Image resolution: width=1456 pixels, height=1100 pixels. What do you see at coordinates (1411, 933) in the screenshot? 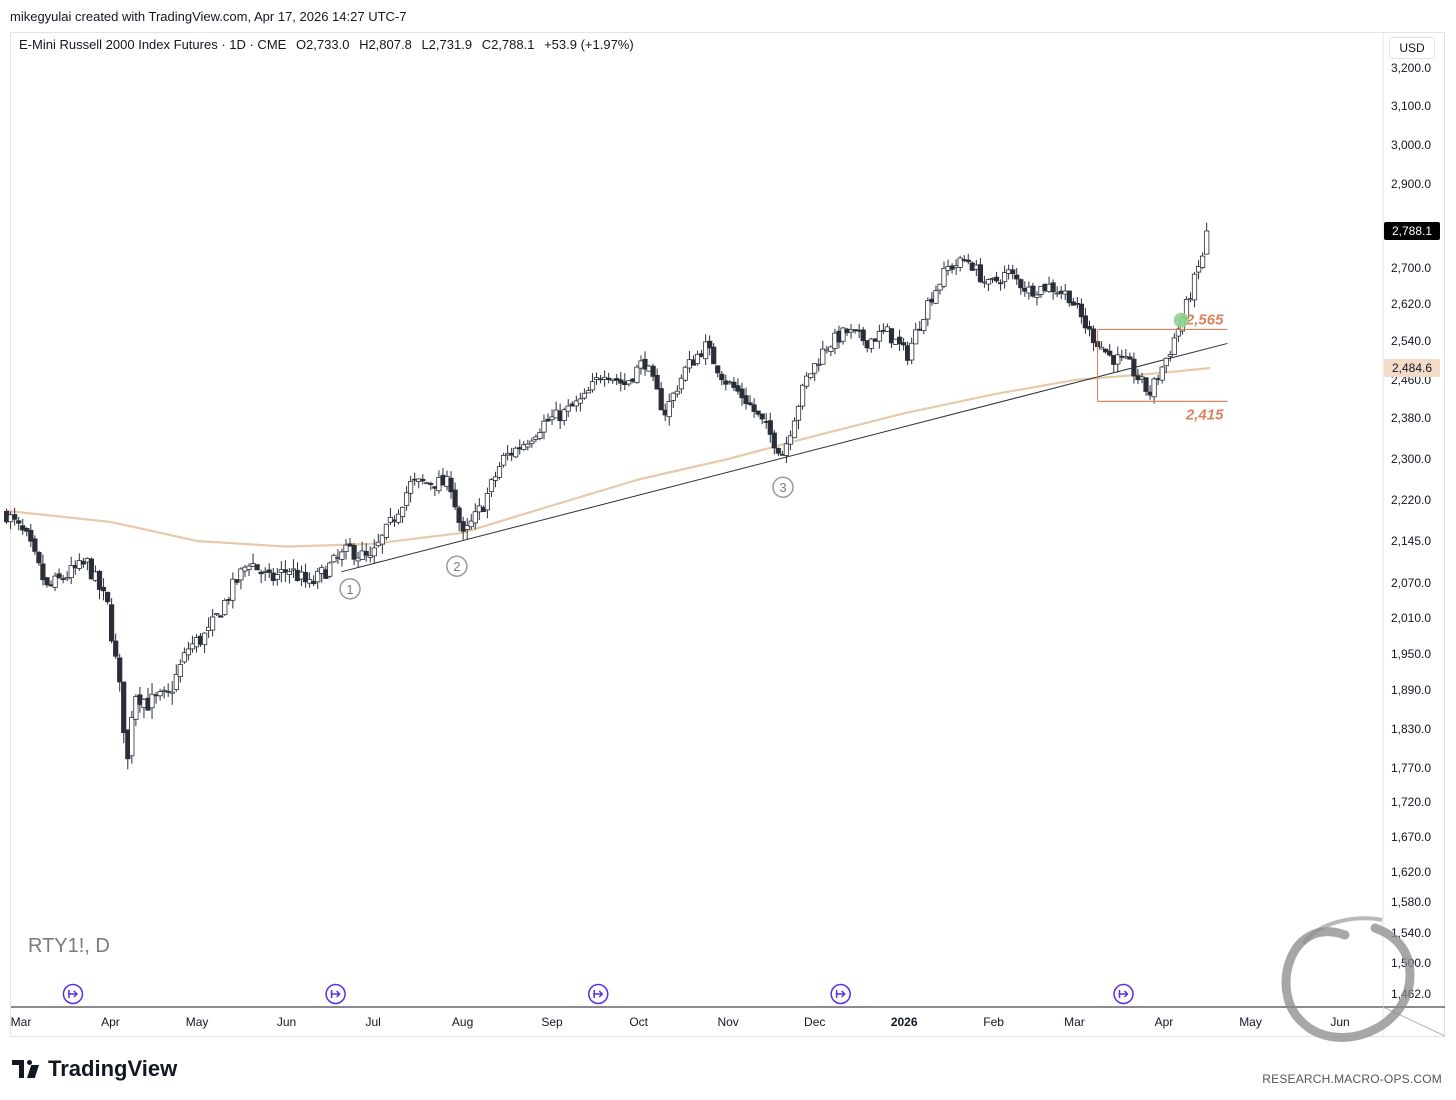
I see `y-tick-label: 1,540.0` at bounding box center [1411, 933].